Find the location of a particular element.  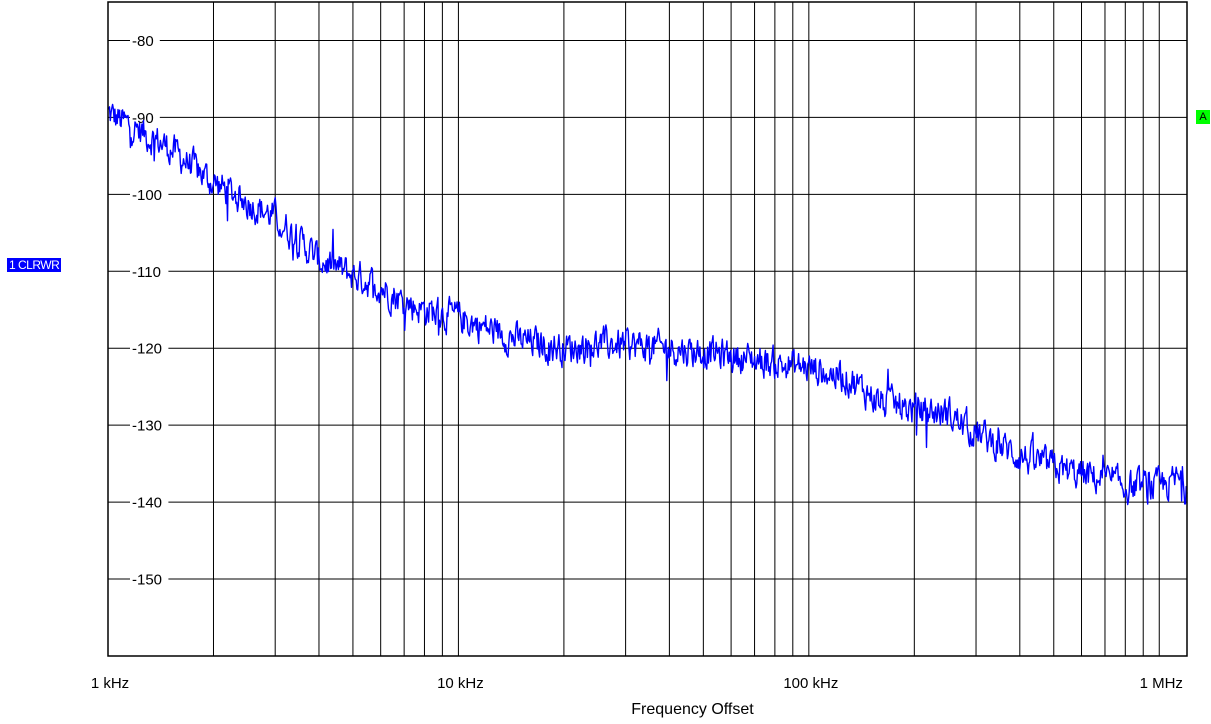

y-tick-label: -130 is located at coordinates (147, 426).